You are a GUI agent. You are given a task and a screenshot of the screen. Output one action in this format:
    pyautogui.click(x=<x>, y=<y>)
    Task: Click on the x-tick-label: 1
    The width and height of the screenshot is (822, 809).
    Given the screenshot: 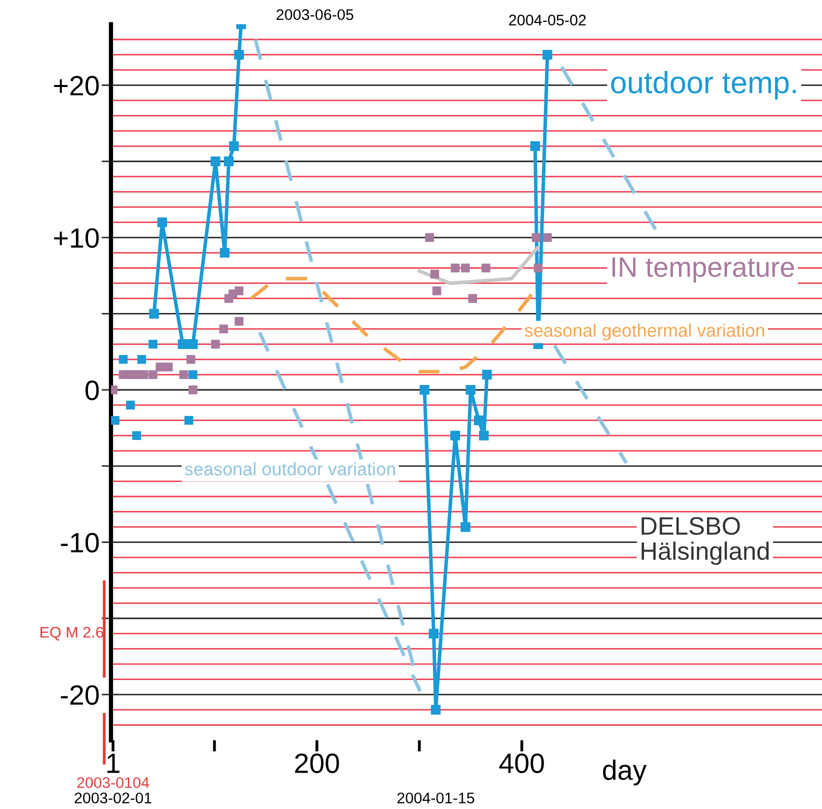 What is the action you would take?
    pyautogui.click(x=113, y=763)
    